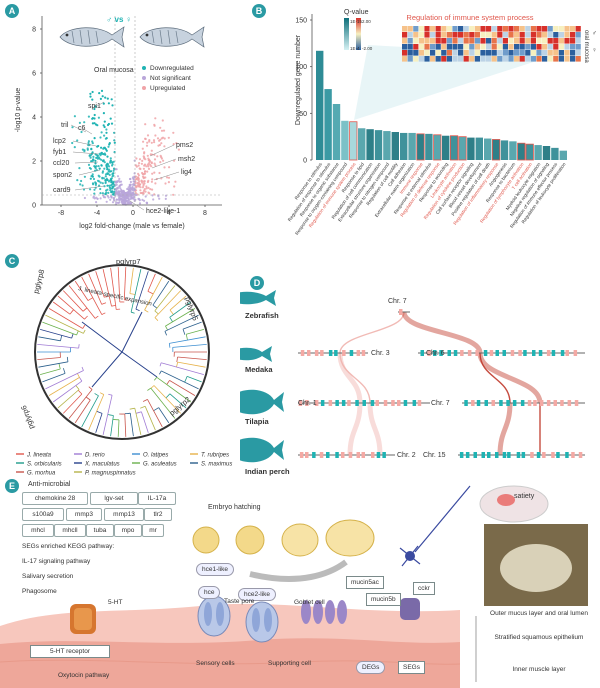 This screenshot has height=688, width=600. I want to click on species-label: Zebrafish, so click(262, 315).